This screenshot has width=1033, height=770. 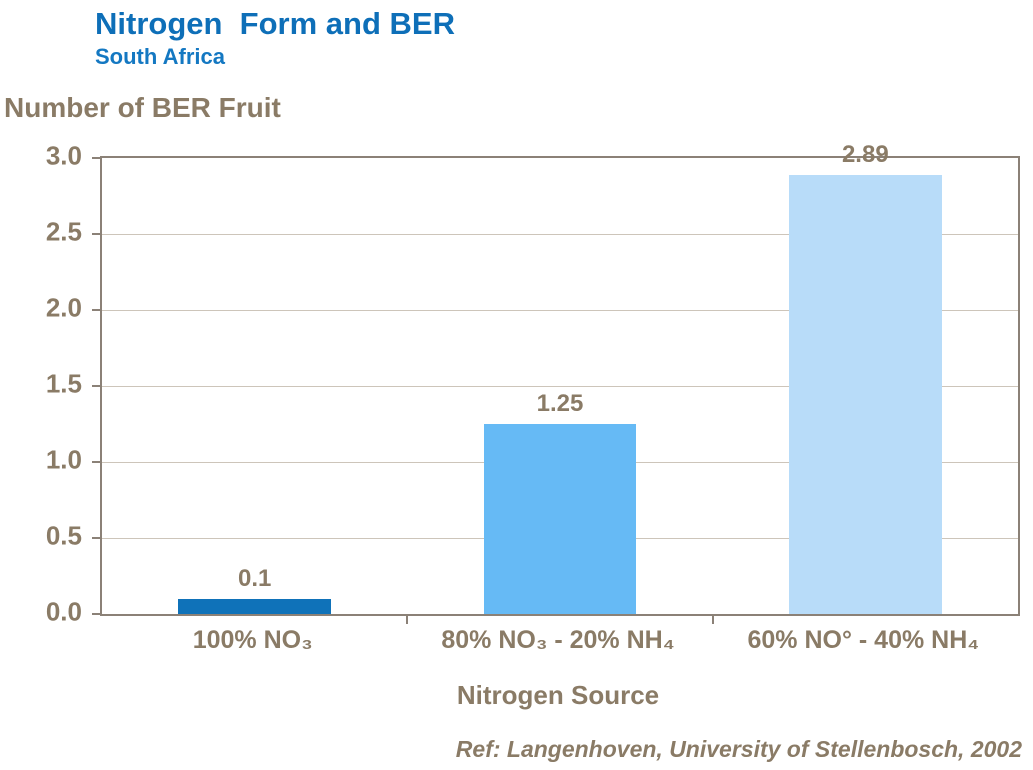 I want to click on bar-value-label: 2.89, so click(x=865, y=154).